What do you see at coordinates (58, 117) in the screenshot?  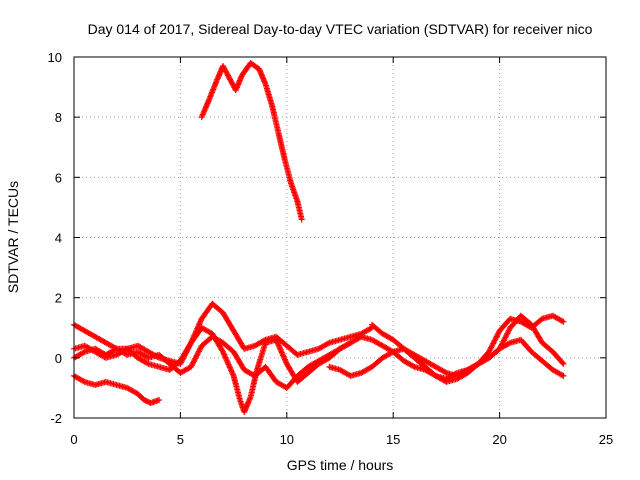 I see `y-tick-label: 8` at bounding box center [58, 117].